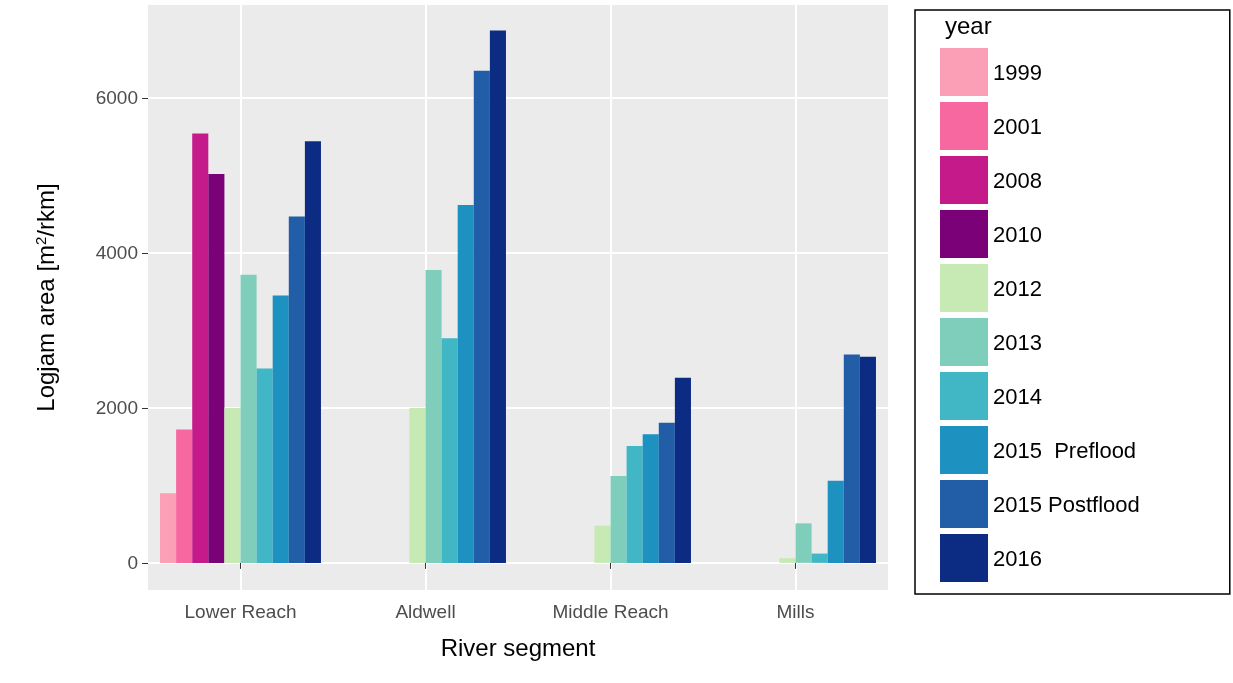  What do you see at coordinates (1065, 450) in the screenshot?
I see `legend-label: 2015 Preflood` at bounding box center [1065, 450].